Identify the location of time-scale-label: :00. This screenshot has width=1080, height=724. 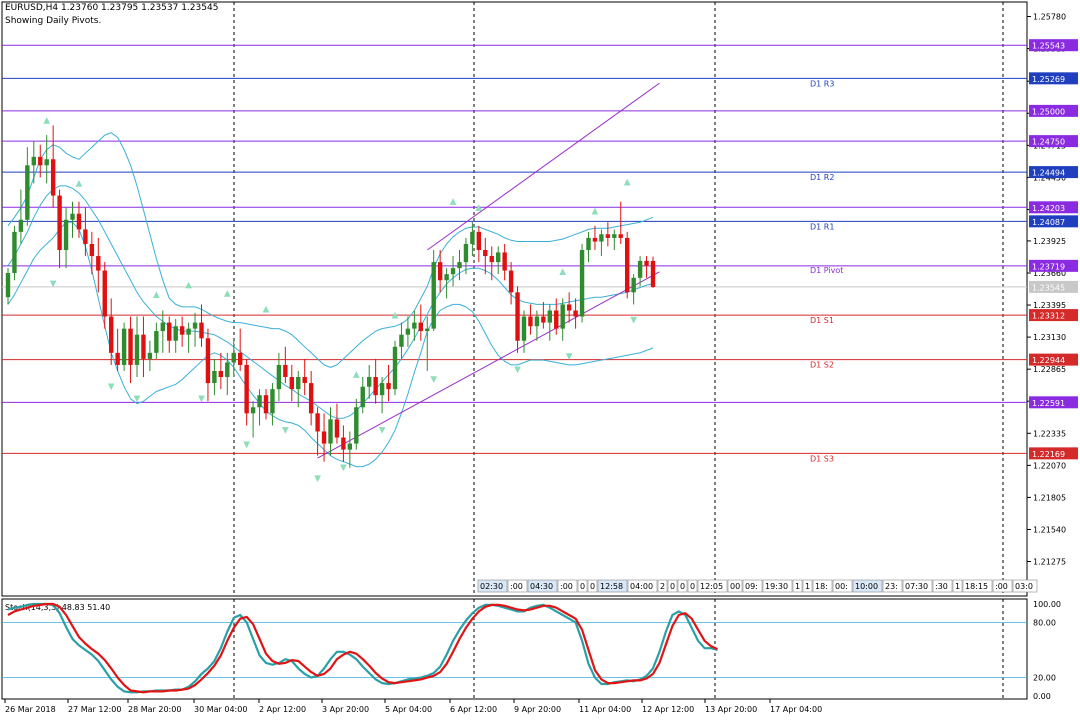
(566, 586).